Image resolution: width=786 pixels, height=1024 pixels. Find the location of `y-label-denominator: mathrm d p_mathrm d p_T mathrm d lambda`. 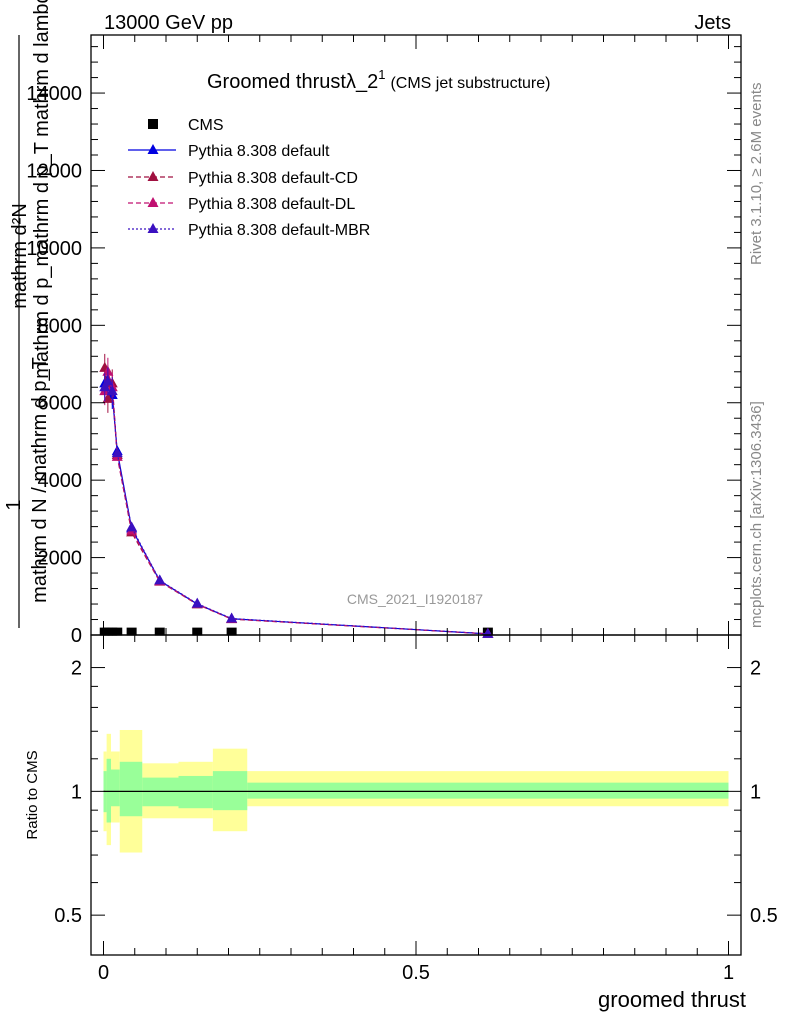

y-label-denominator: mathrm d p_mathrm d p_T mathrm d lambda is located at coordinates (42, 189).